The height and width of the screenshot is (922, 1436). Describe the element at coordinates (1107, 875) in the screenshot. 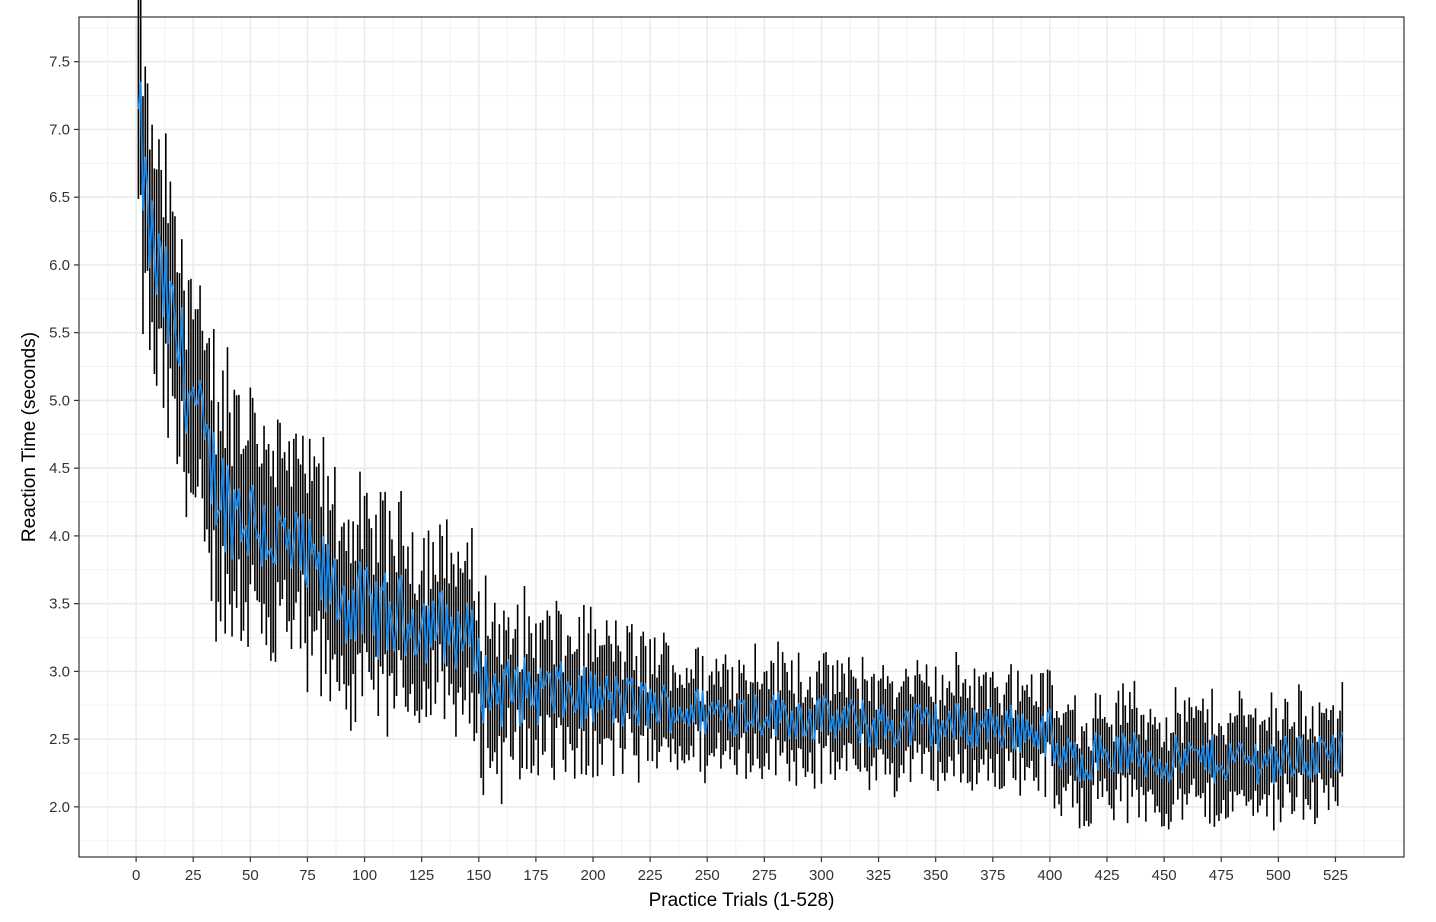

I see `x-tick-label: 425` at that location.